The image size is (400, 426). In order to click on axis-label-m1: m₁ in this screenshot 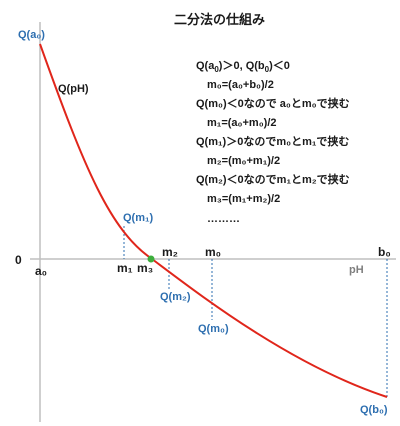, I will do `click(125, 268)`.